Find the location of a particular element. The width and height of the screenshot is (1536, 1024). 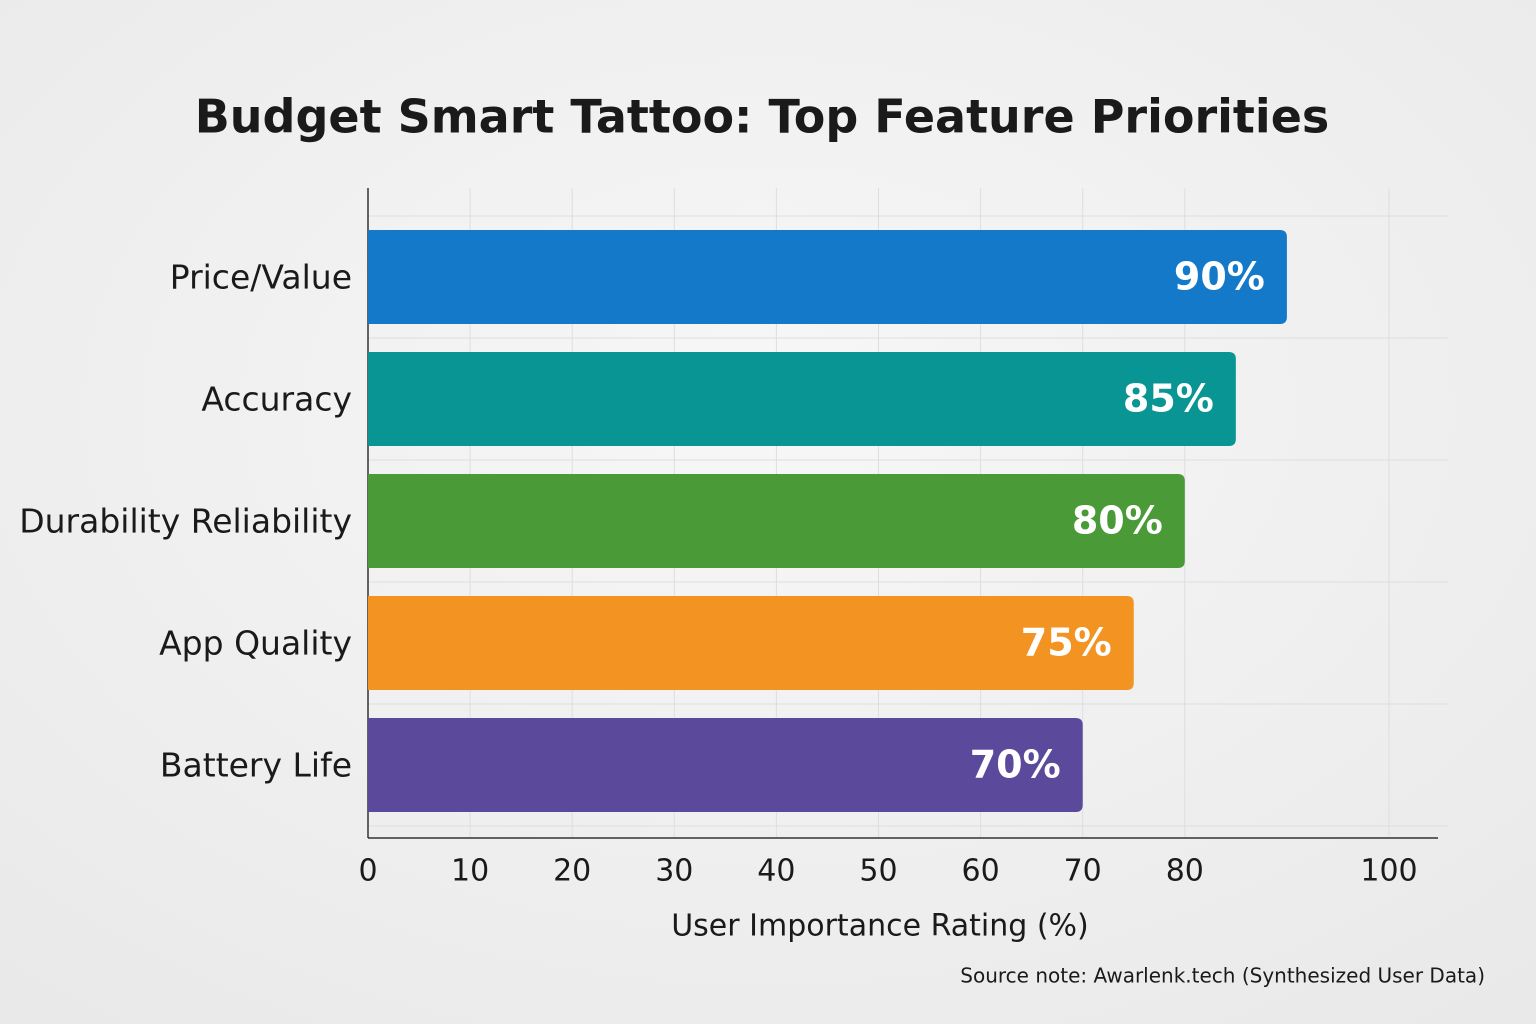

x-tick-label: 10 is located at coordinates (470, 871).